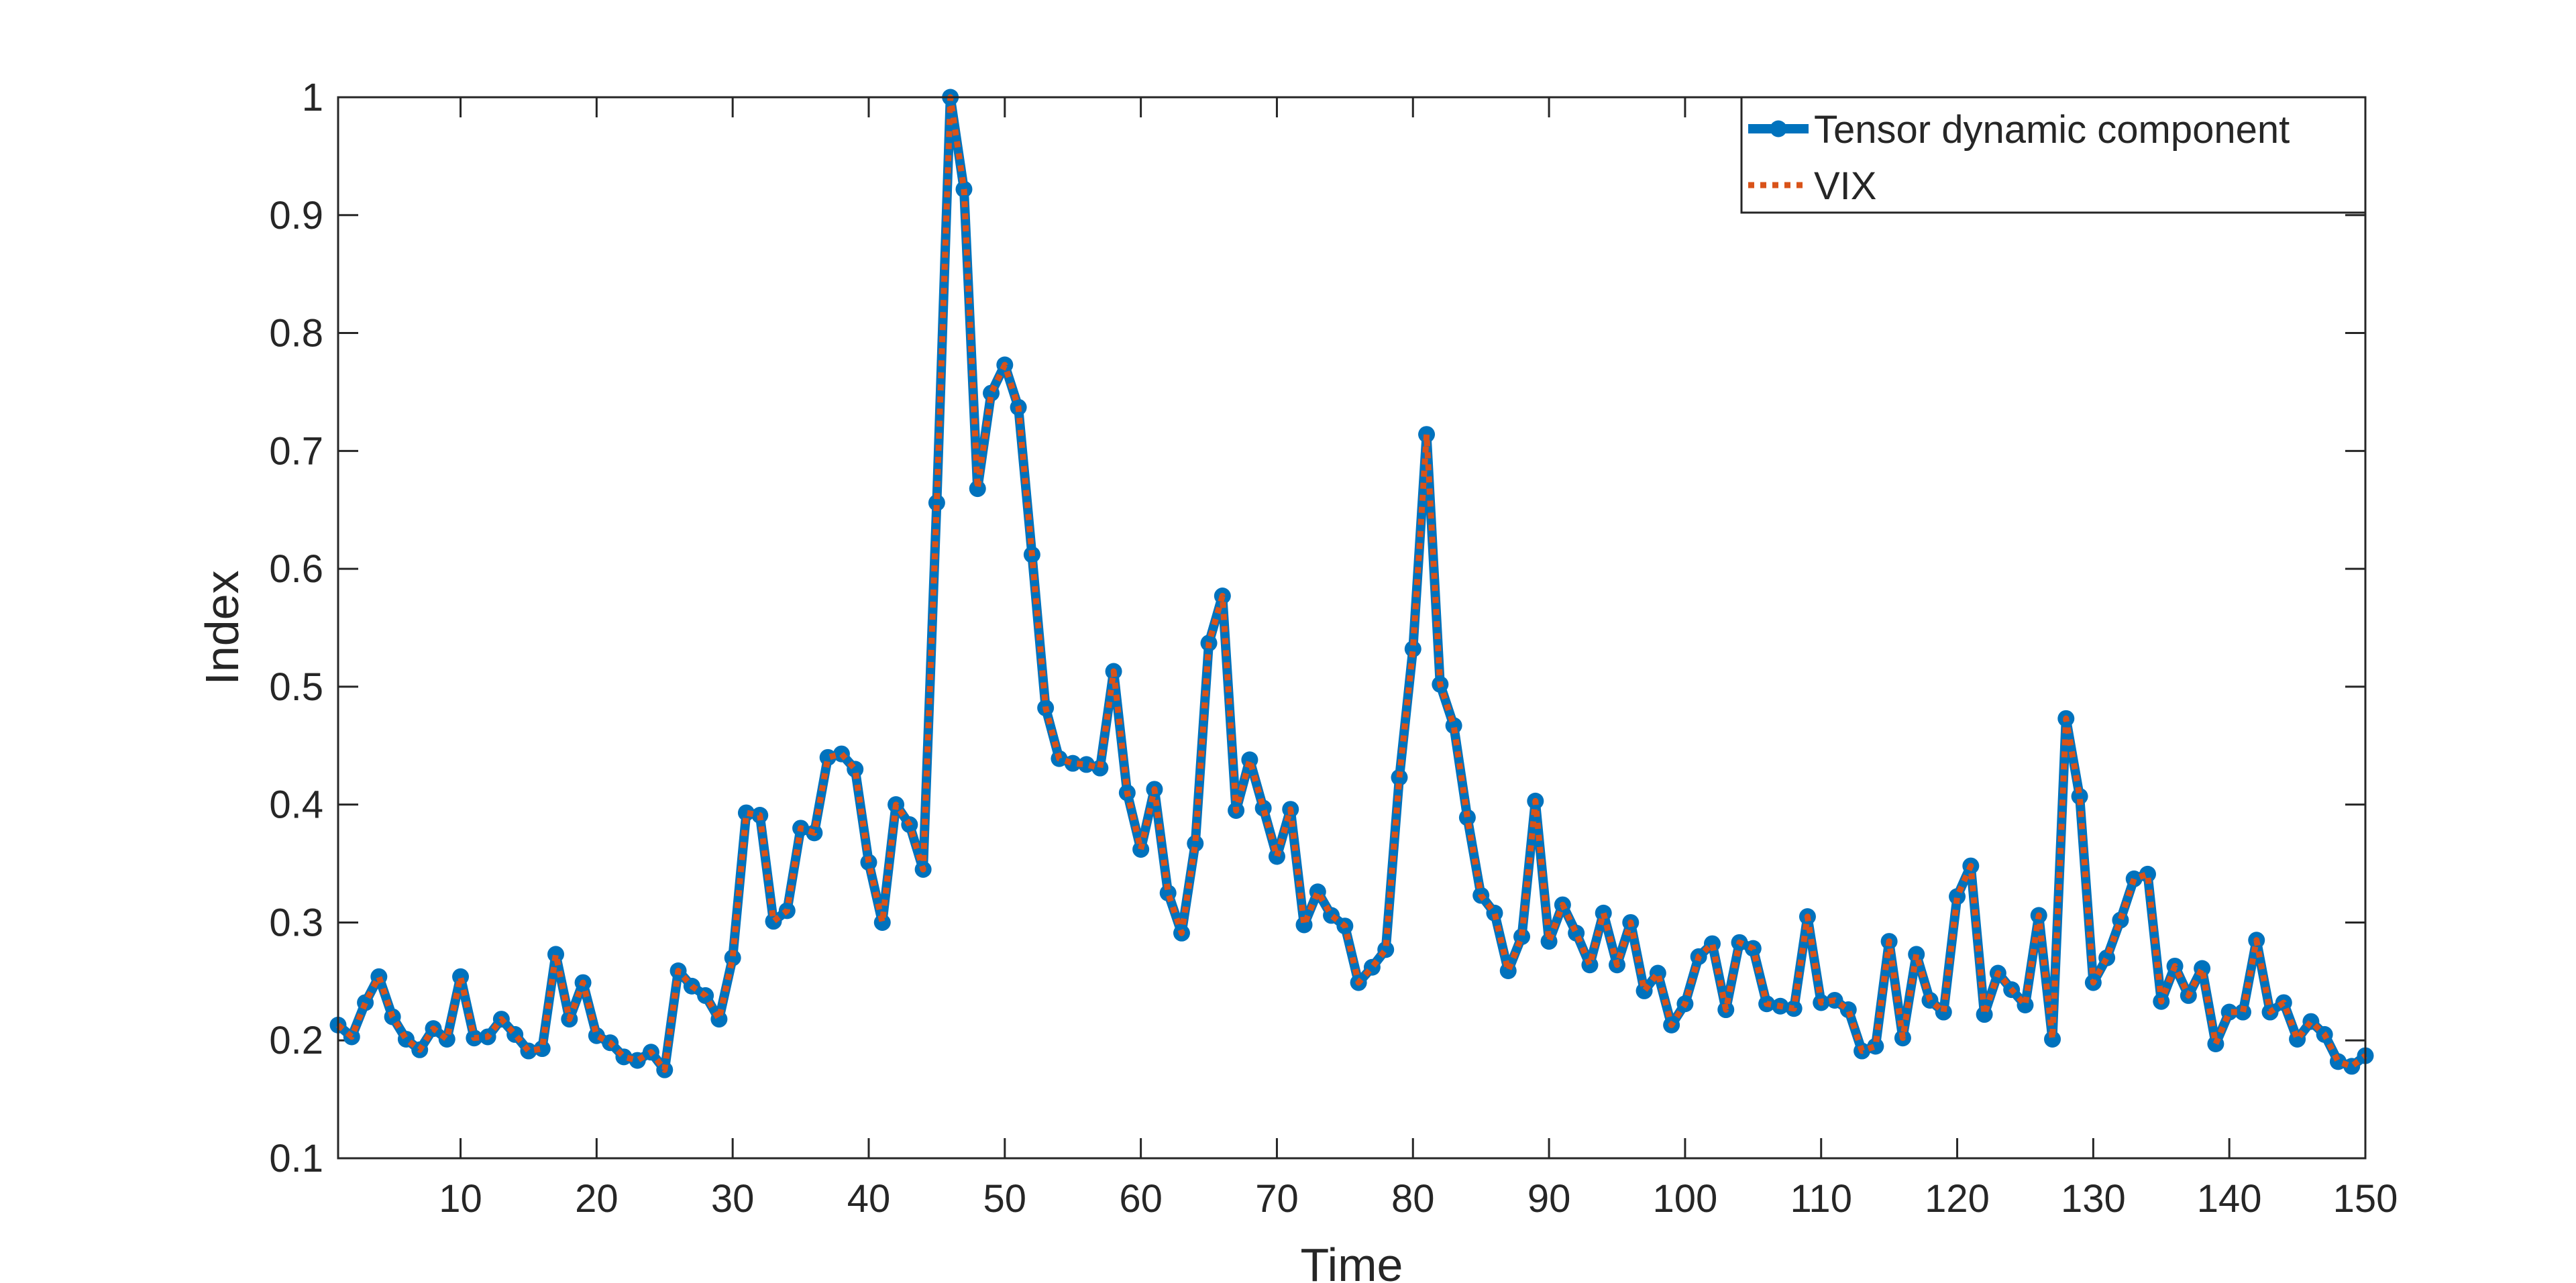 This screenshot has height=1283, width=2576. What do you see at coordinates (296, 216) in the screenshot?
I see `y-tick-label: 0.9` at bounding box center [296, 216].